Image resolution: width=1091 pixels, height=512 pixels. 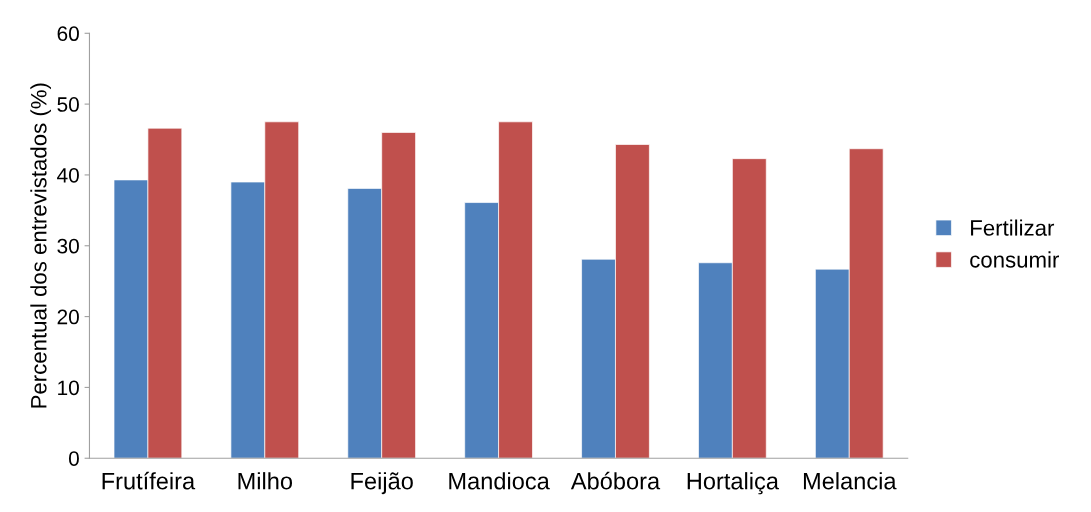 What do you see at coordinates (68, 34) in the screenshot?
I see `y-tick-label: 60` at bounding box center [68, 34].